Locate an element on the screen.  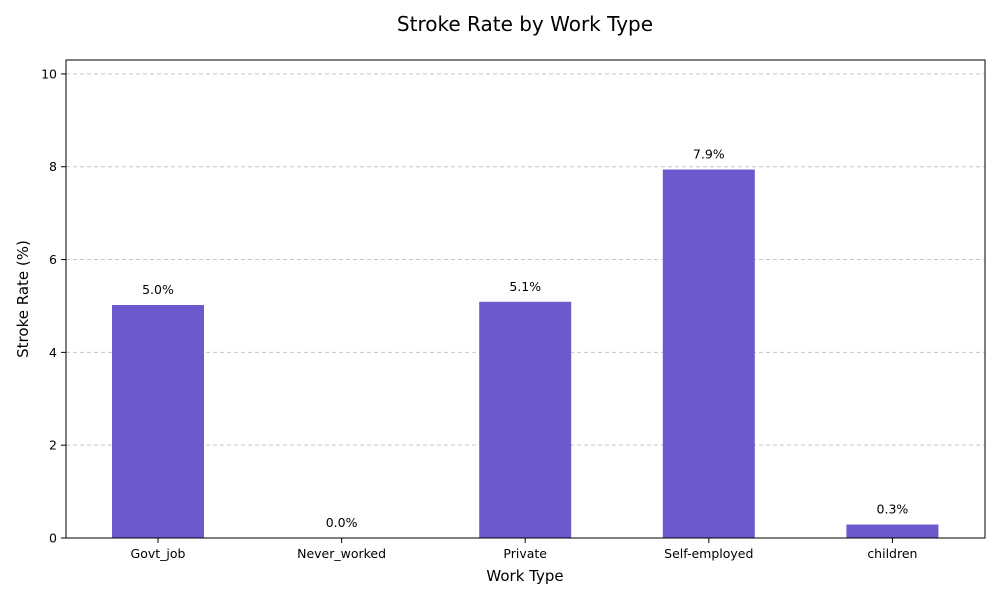
bar-value-label: 7.9% is located at coordinates (709, 154).